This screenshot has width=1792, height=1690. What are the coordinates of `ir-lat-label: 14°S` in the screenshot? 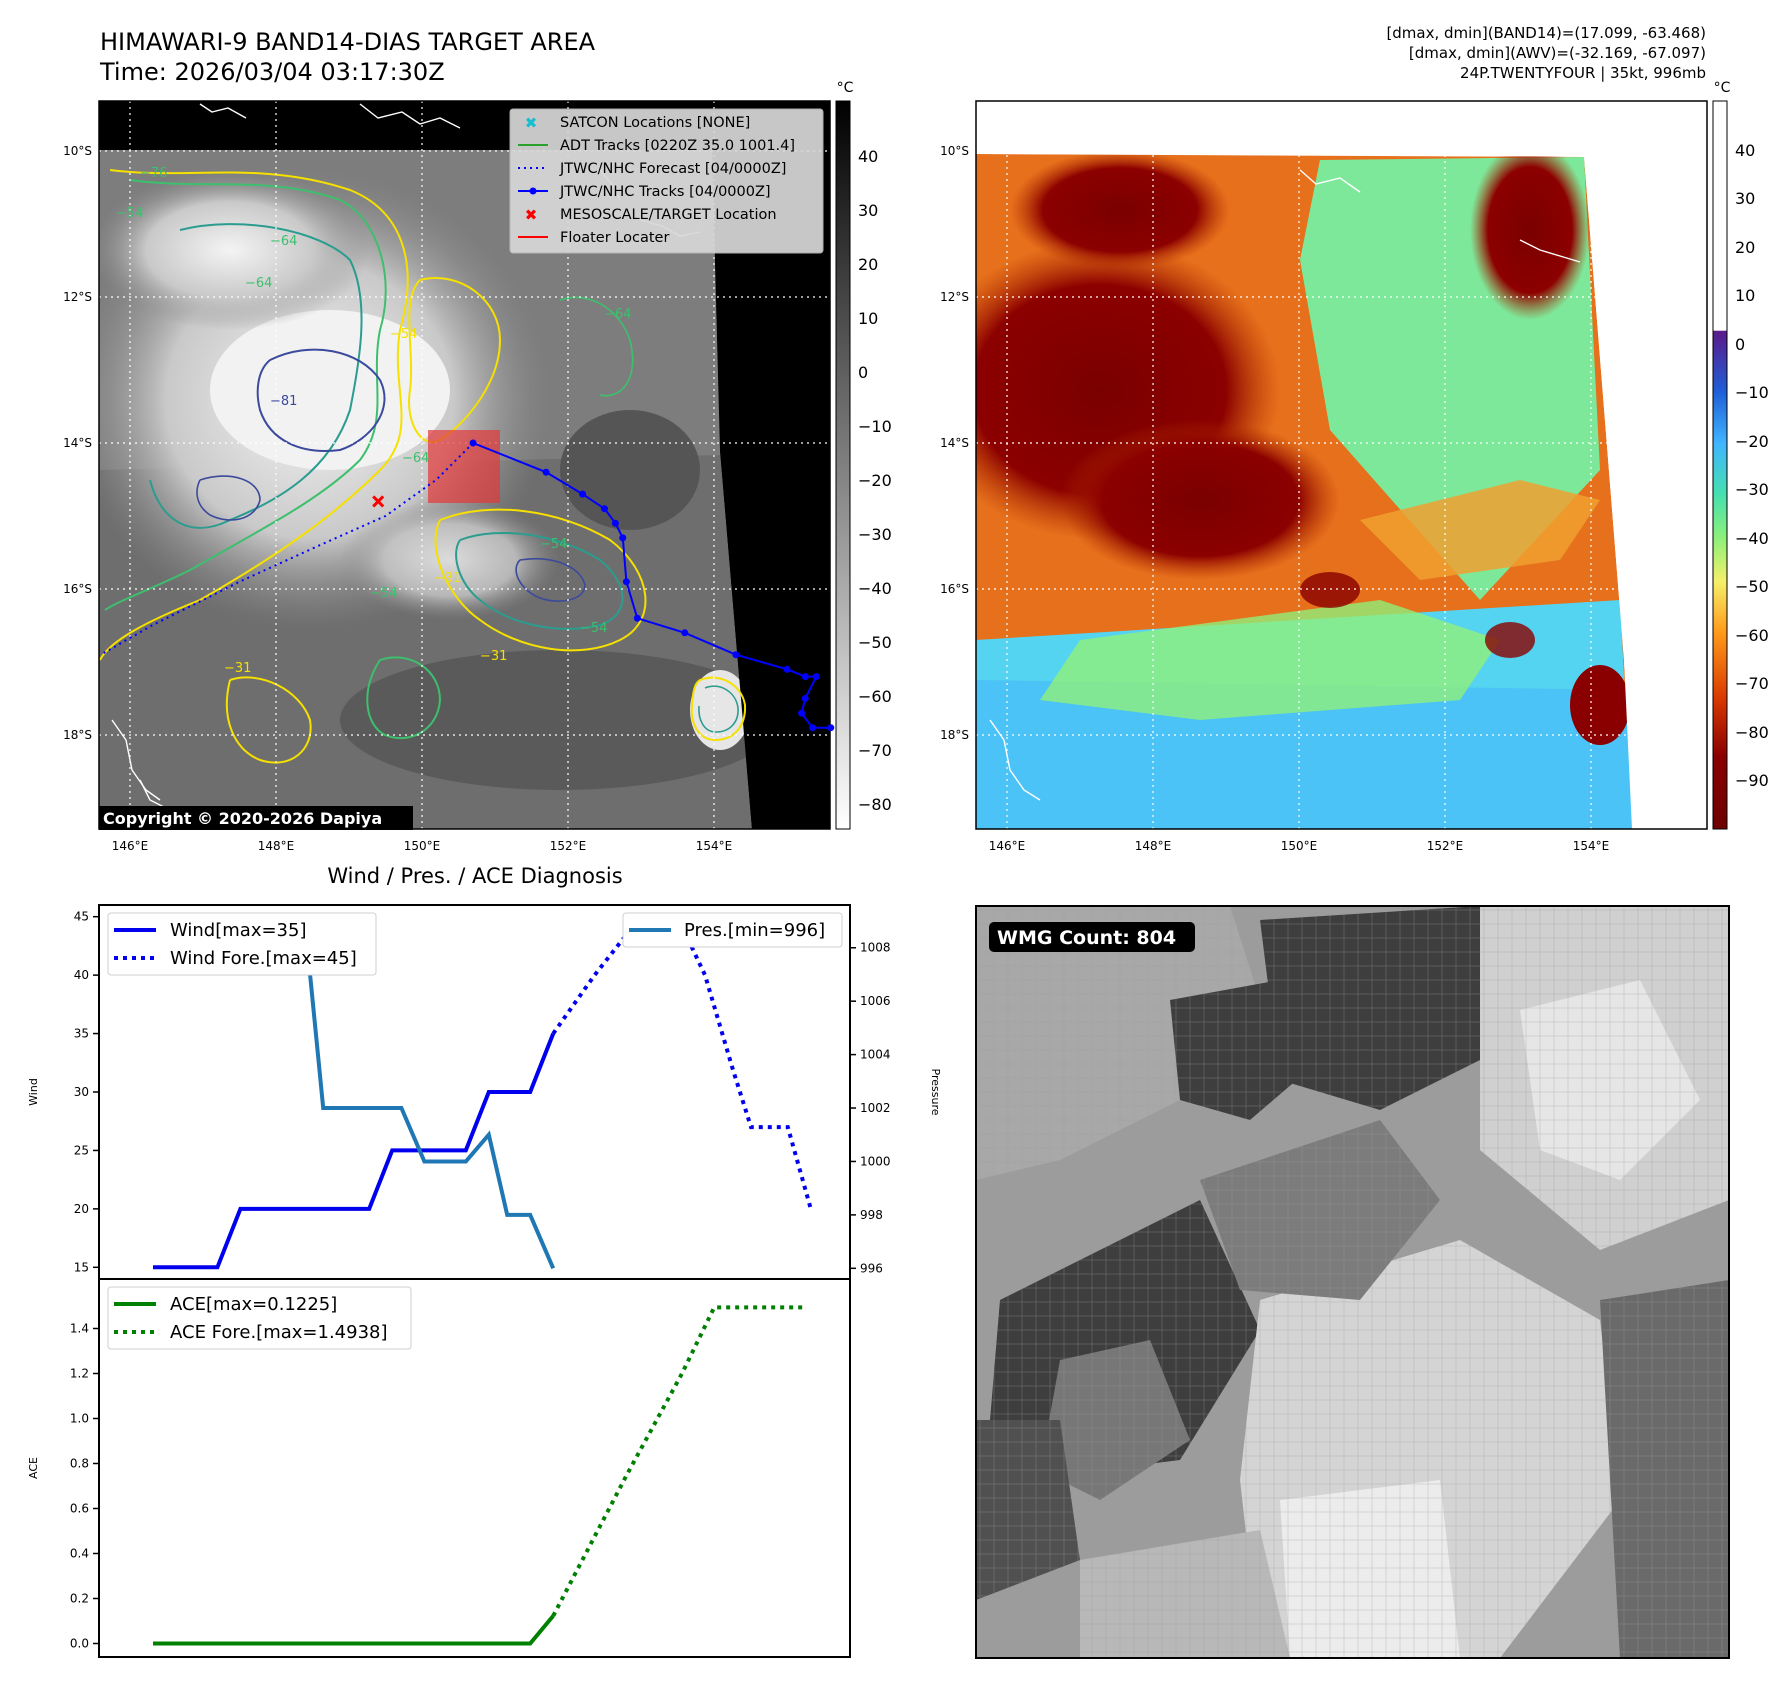 It's located at (77, 443).